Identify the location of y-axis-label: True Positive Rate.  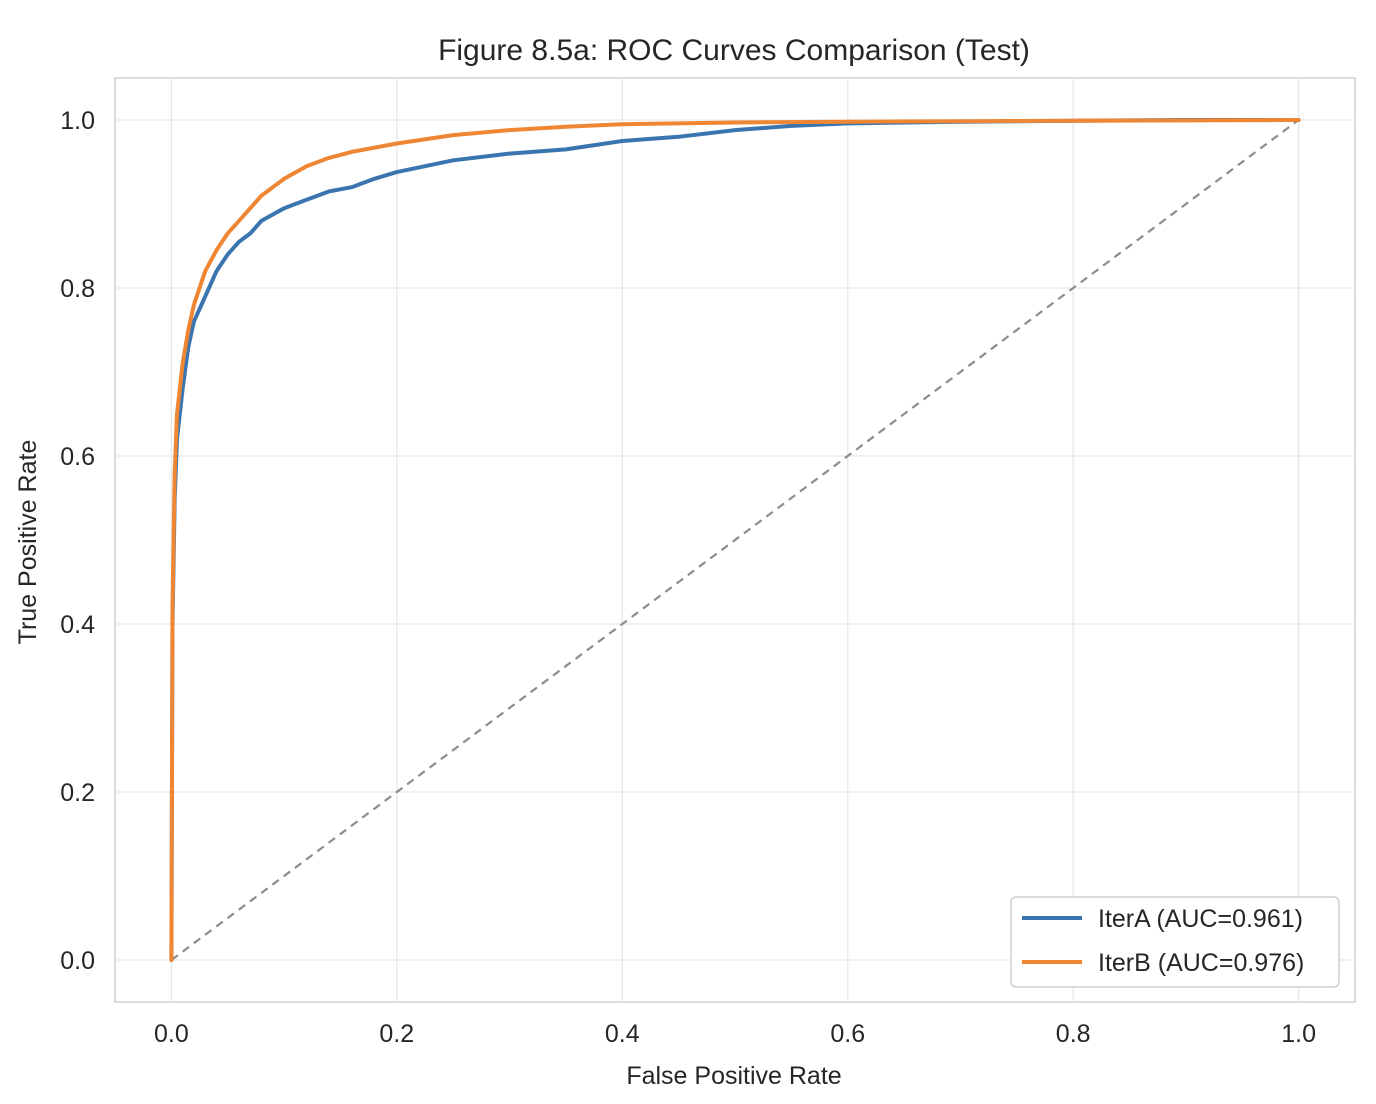
(28, 542).